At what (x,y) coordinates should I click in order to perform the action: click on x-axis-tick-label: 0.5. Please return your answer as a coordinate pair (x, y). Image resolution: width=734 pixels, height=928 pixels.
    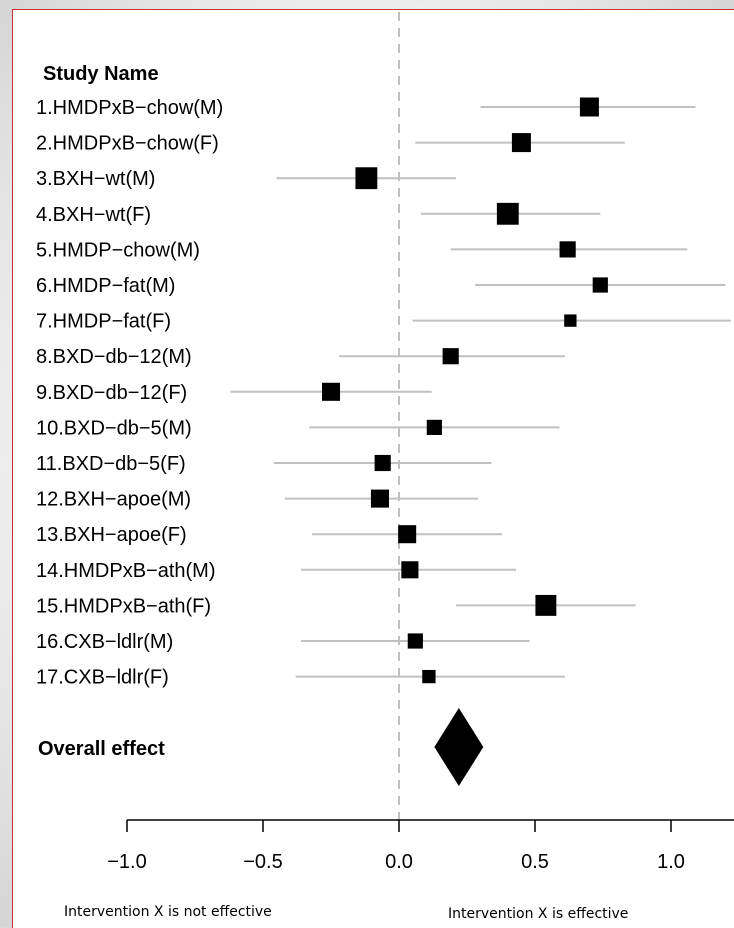
    Looking at the image, I should click on (535, 862).